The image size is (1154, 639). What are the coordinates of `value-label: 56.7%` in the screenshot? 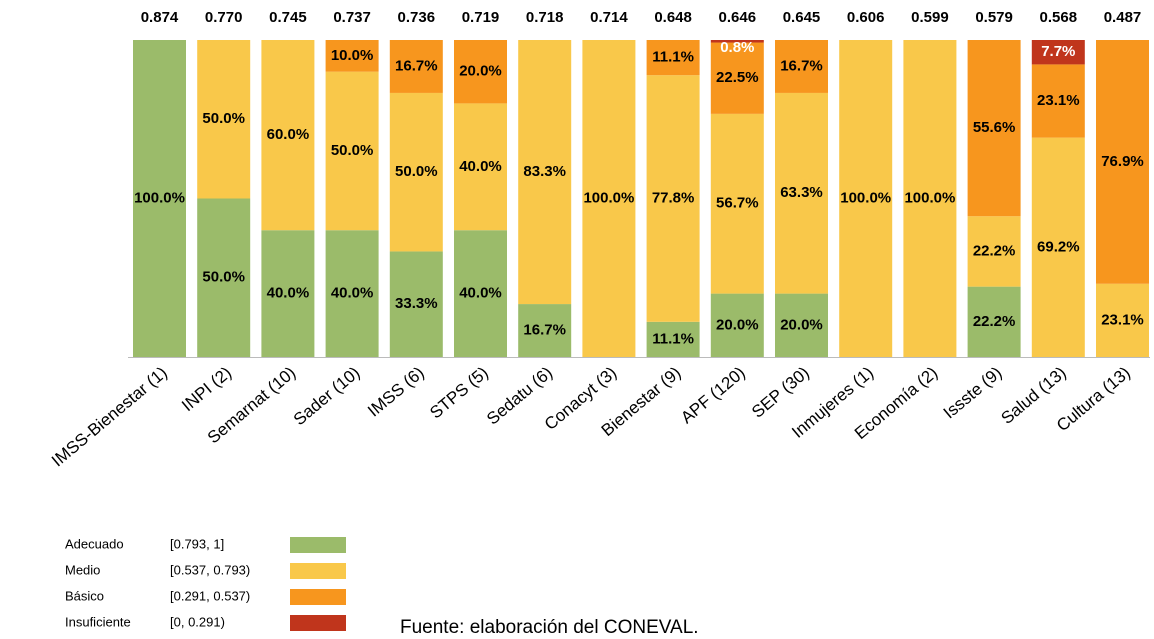 It's located at (737, 203).